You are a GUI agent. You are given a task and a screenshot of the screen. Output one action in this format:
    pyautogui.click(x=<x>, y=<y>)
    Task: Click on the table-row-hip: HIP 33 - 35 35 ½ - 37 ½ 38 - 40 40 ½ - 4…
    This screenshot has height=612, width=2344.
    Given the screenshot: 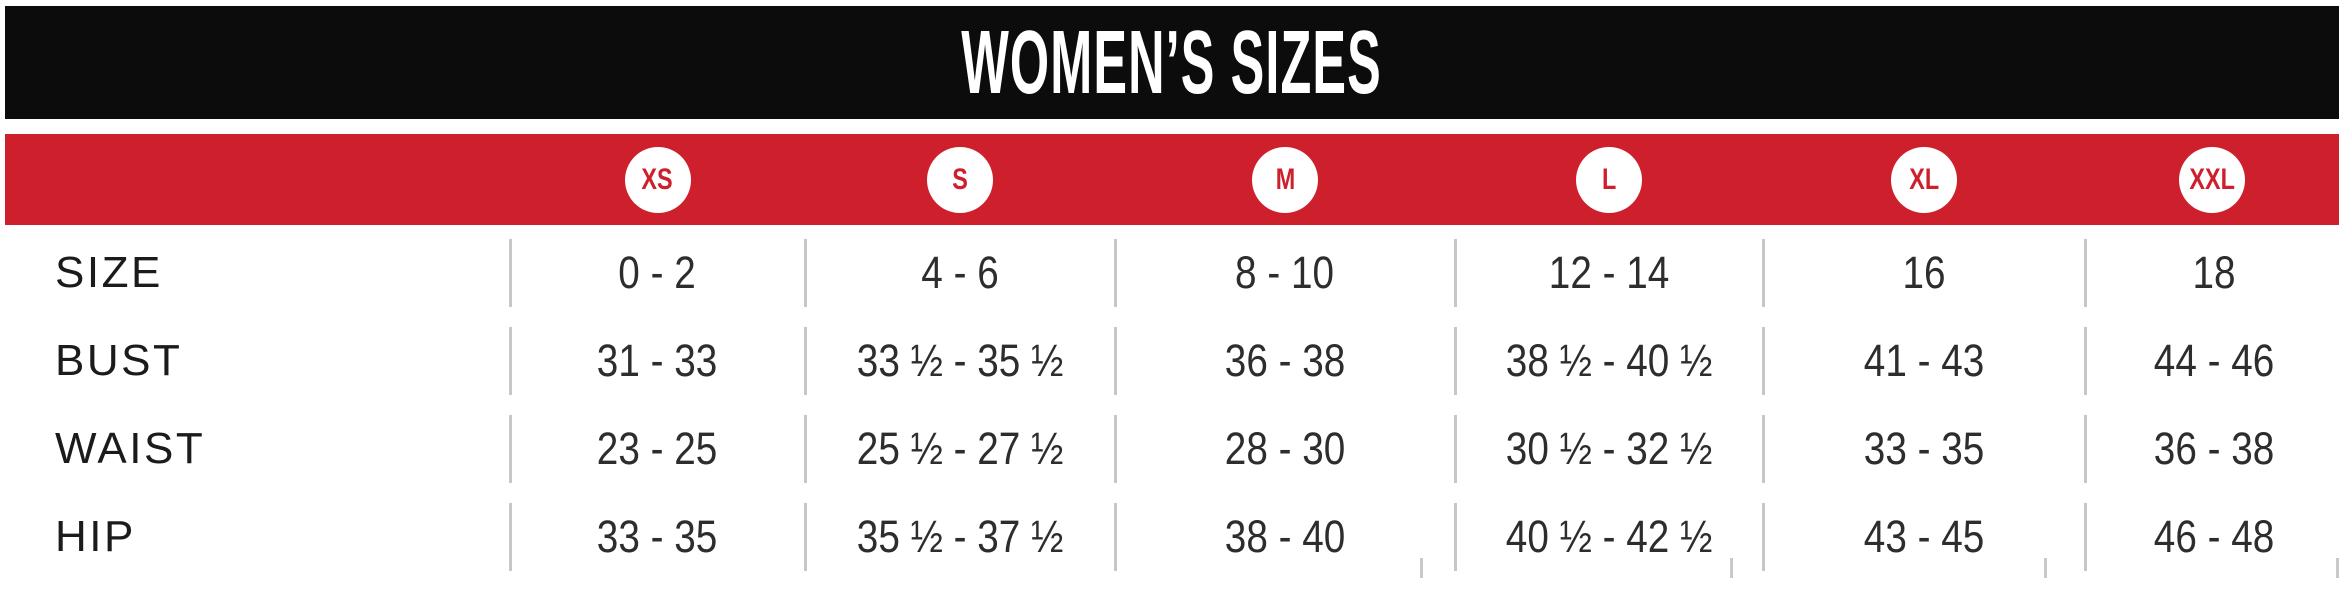 What is the action you would take?
    pyautogui.click(x=1172, y=537)
    